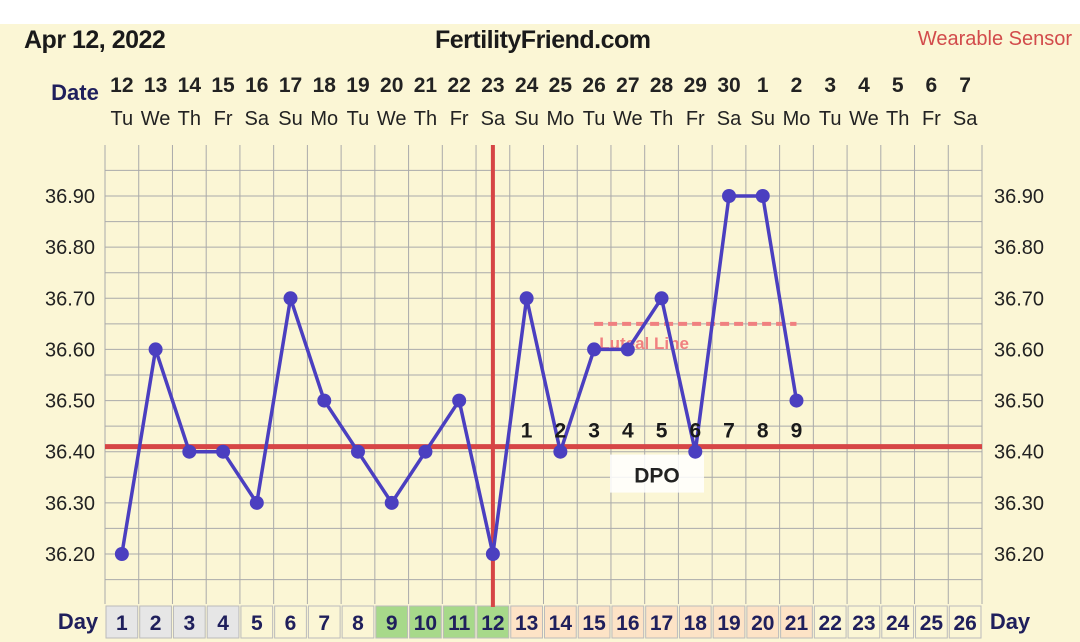  What do you see at coordinates (70, 299) in the screenshot?
I see `y-tick-label-left: 36.70` at bounding box center [70, 299].